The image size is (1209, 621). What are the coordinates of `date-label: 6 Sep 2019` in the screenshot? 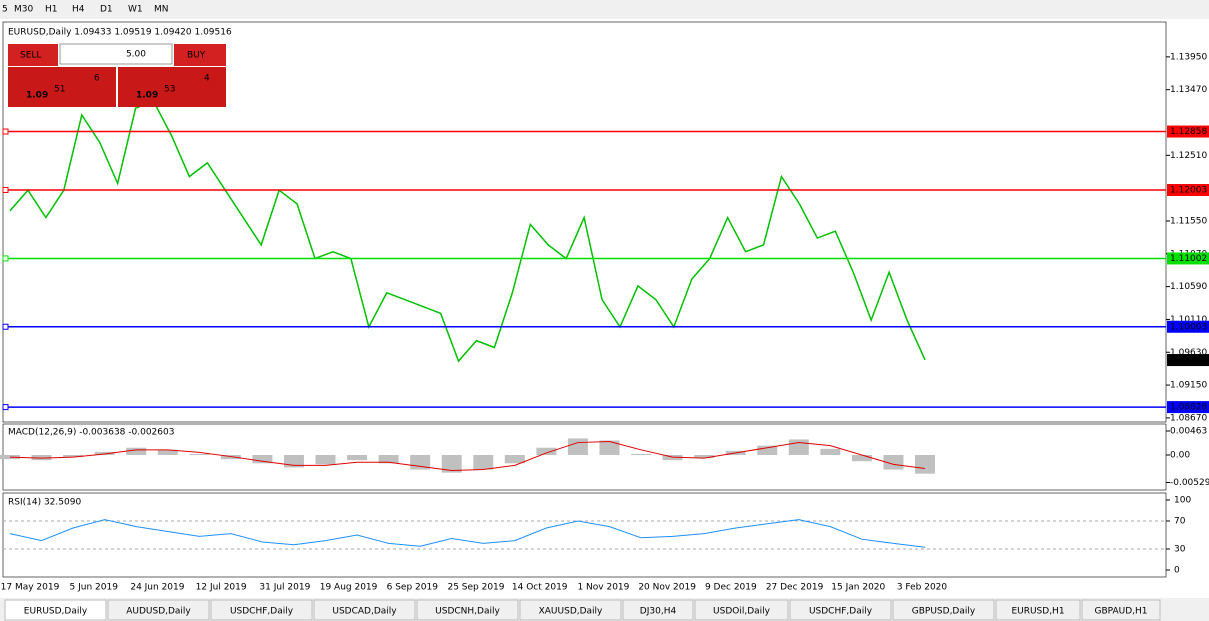 It's located at (413, 588).